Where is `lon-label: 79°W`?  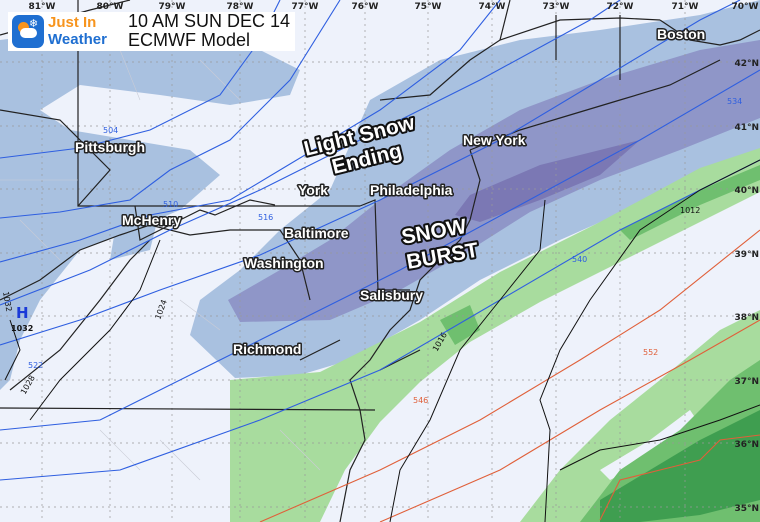
lon-label: 79°W is located at coordinates (172, 7).